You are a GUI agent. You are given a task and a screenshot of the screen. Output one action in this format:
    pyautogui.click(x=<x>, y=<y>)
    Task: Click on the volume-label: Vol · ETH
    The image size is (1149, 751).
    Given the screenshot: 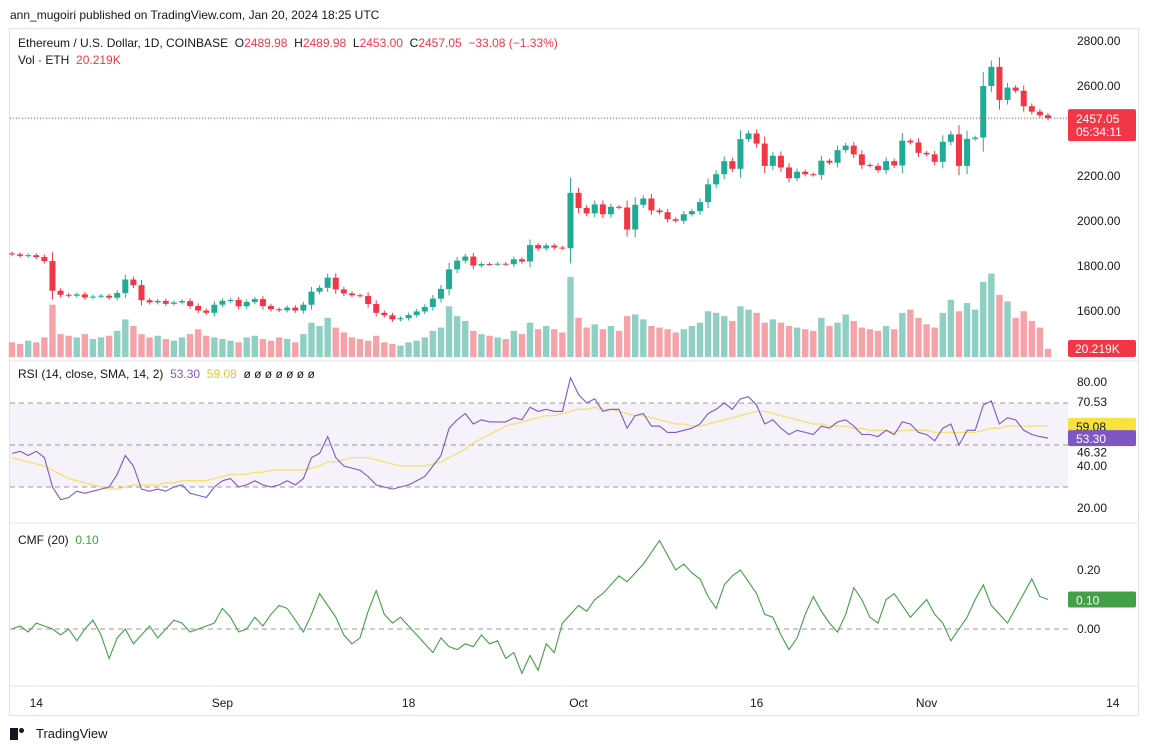 What is the action you would take?
    pyautogui.click(x=44, y=60)
    